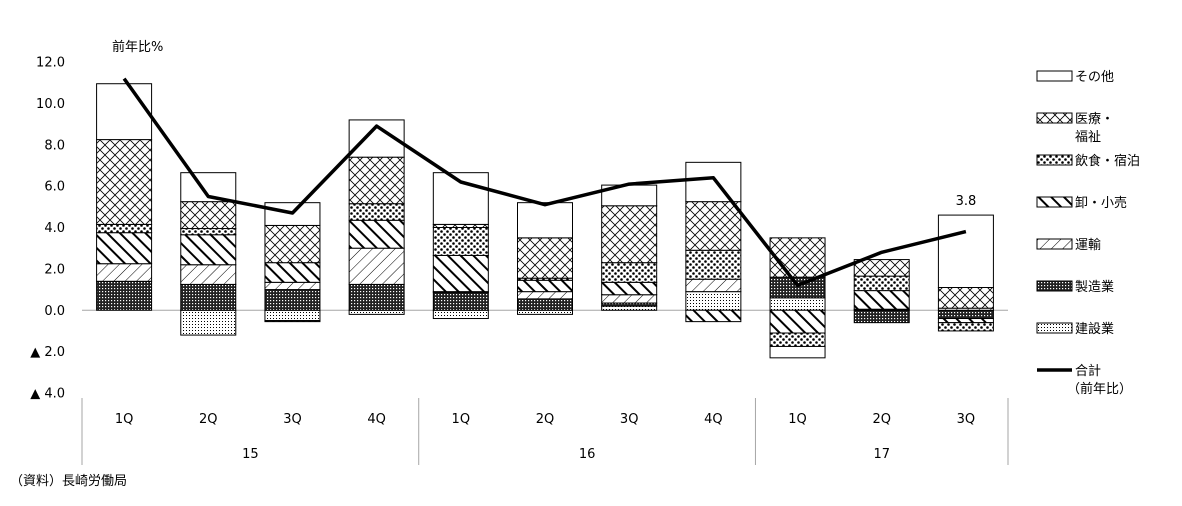 This screenshot has width=1182, height=506. What do you see at coordinates (54, 228) in the screenshot?
I see `y-tick-label: 4.0` at bounding box center [54, 228].